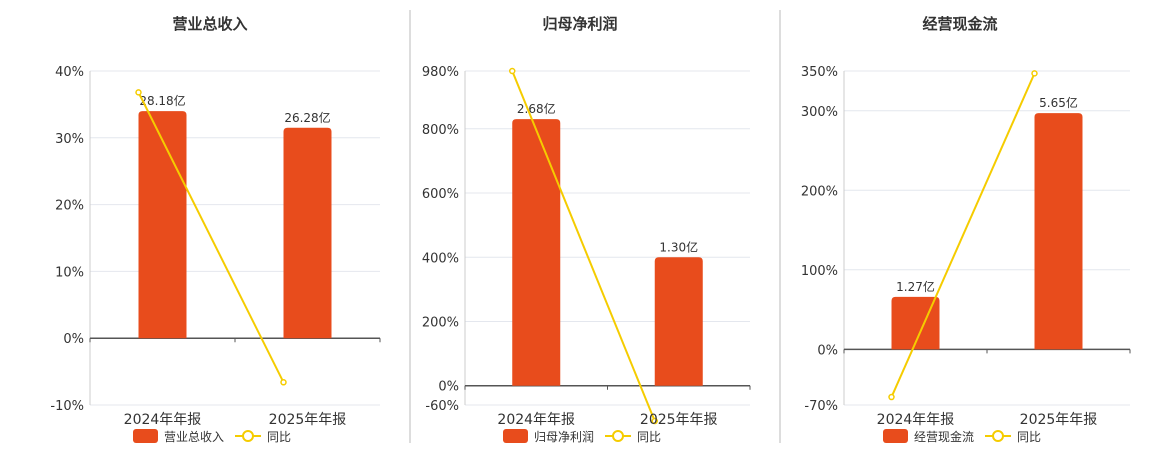  Describe the element at coordinates (821, 406) in the screenshot. I see `y-tick-label: -70%` at that location.